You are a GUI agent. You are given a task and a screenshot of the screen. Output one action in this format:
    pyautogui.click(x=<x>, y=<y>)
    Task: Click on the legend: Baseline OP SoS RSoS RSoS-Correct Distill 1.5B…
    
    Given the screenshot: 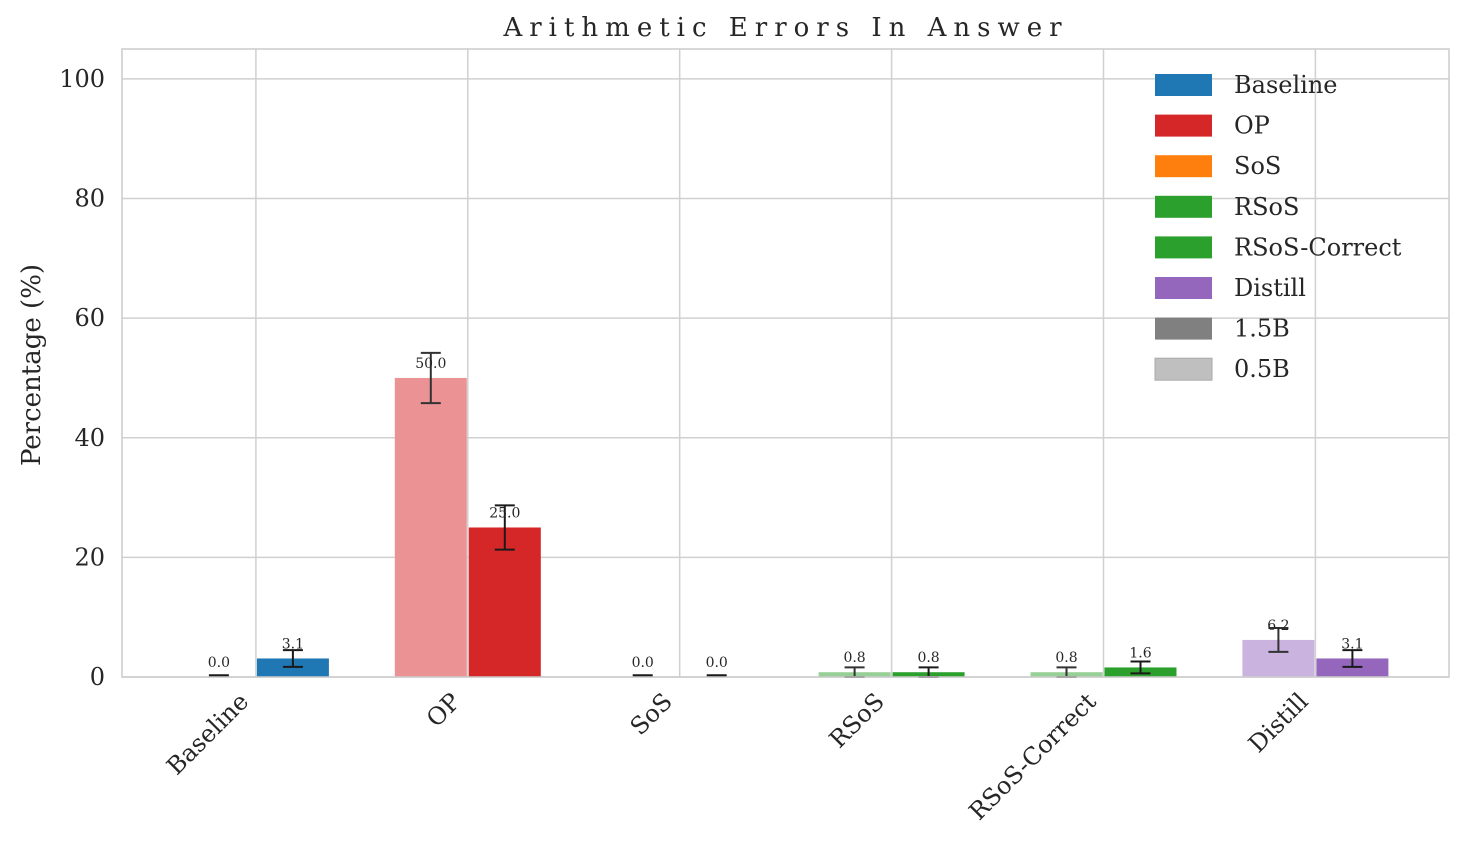 What is the action you would take?
    pyautogui.click(x=1278, y=227)
    